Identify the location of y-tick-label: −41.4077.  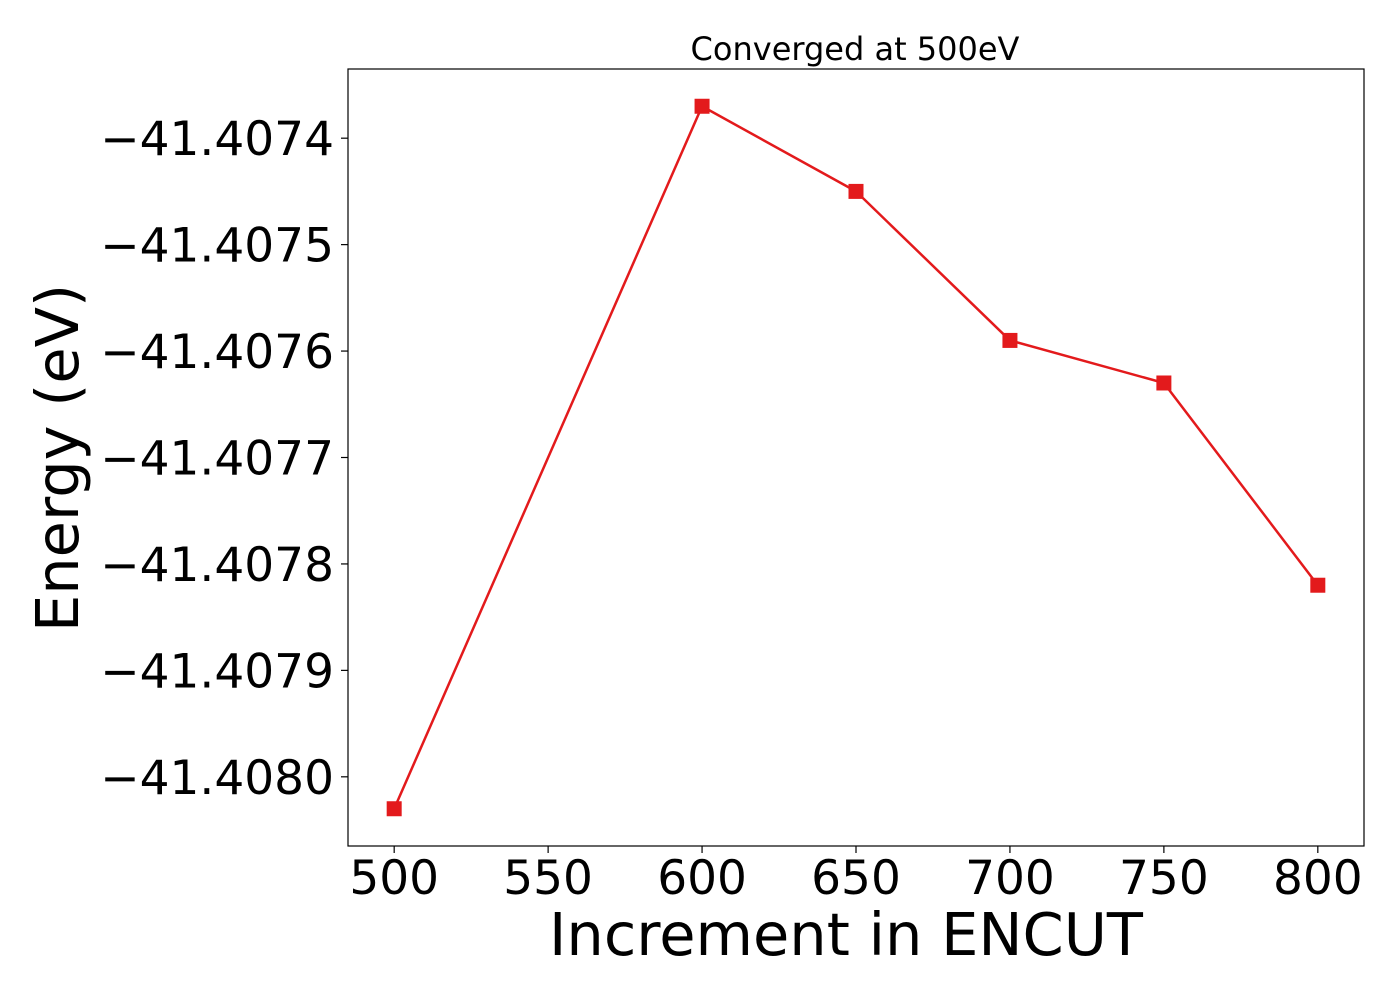
(217, 459).